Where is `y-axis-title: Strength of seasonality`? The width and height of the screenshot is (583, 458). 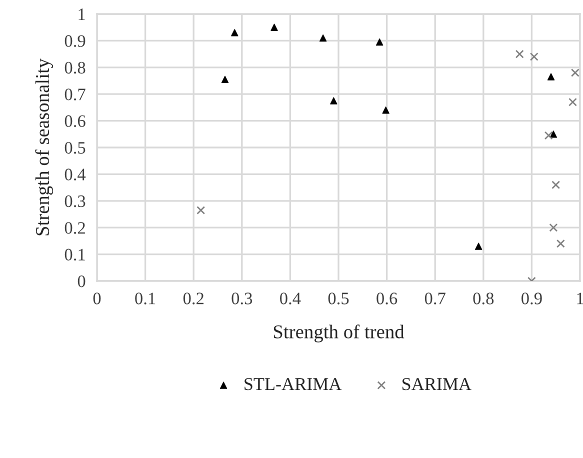 y-axis-title: Strength of seasonality is located at coordinates (44, 147).